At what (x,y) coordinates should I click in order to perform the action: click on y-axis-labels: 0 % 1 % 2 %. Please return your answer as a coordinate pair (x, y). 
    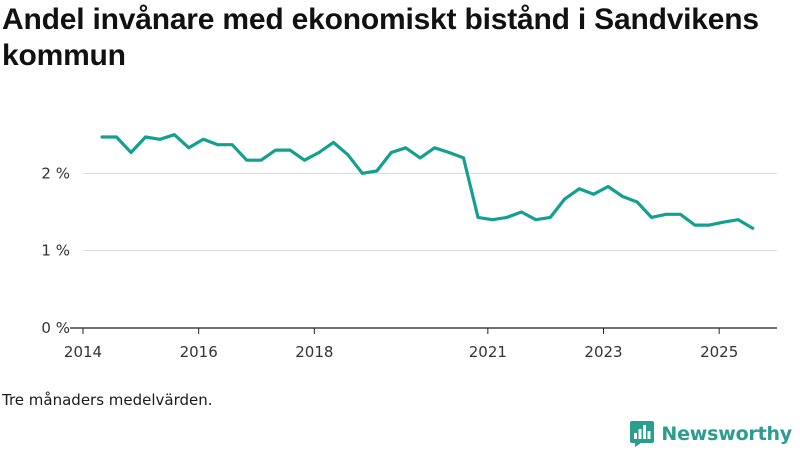
    Looking at the image, I should click on (55, 250).